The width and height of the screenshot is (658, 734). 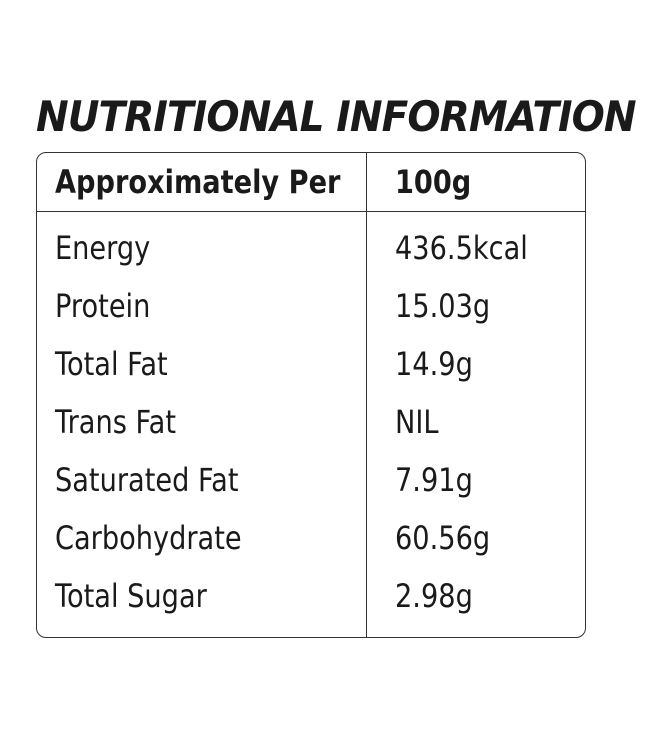 I want to click on table-cell: Trans Fat, so click(x=116, y=422).